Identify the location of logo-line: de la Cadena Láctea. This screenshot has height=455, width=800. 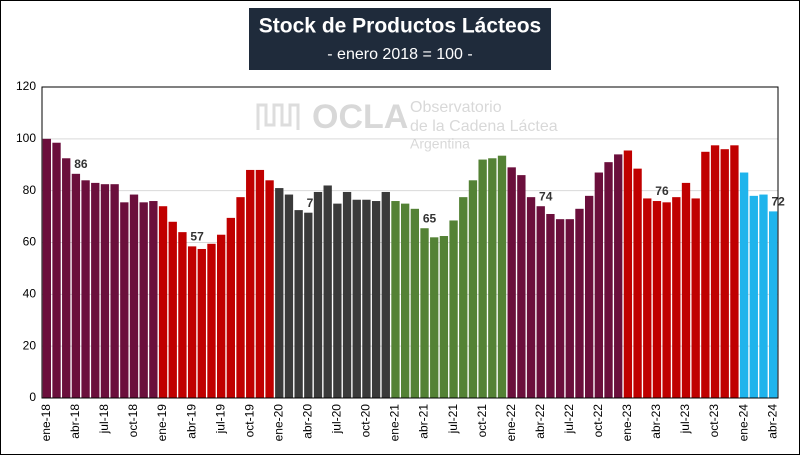
(484, 126).